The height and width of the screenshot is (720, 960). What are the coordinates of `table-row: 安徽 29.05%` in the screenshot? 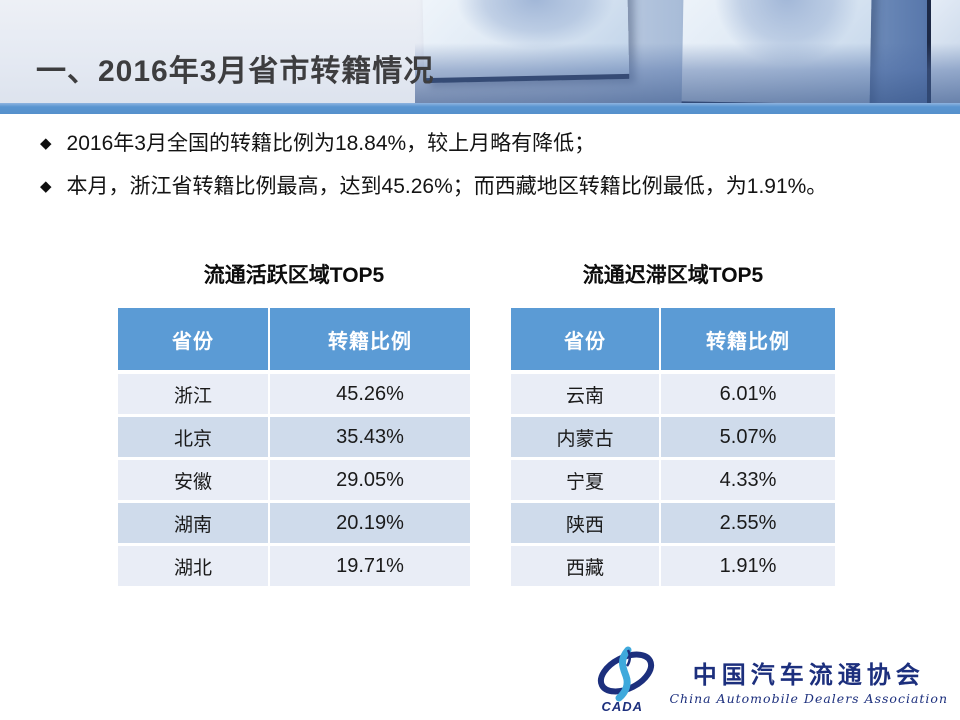 It's located at (294, 480).